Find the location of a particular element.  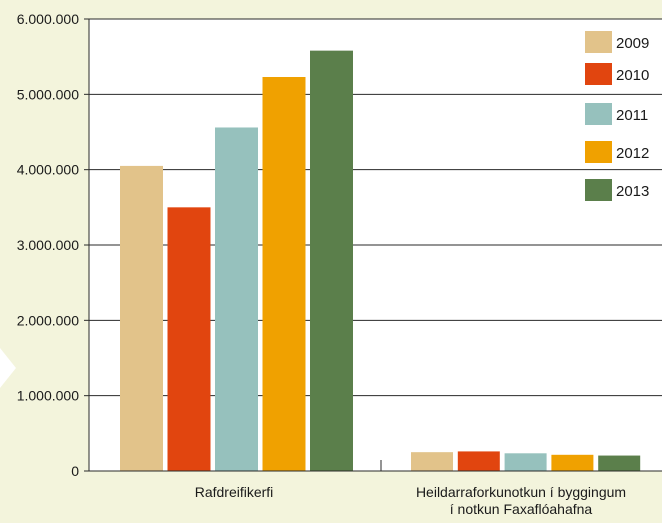

legend-swatch-2011 is located at coordinates (598, 114).